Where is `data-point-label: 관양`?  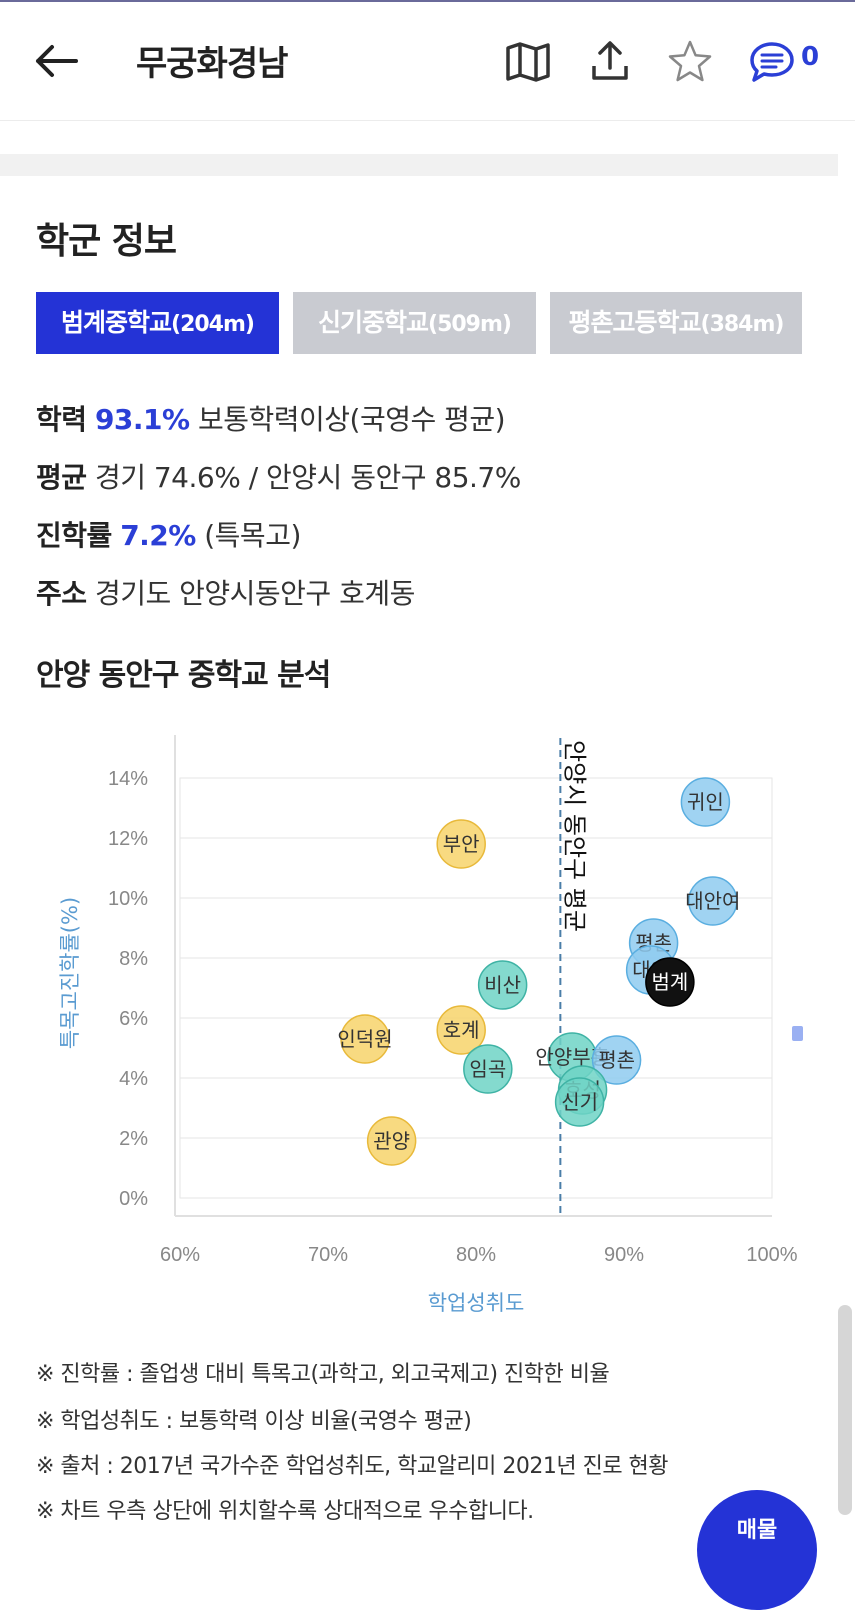 data-point-label: 관양 is located at coordinates (391, 1141).